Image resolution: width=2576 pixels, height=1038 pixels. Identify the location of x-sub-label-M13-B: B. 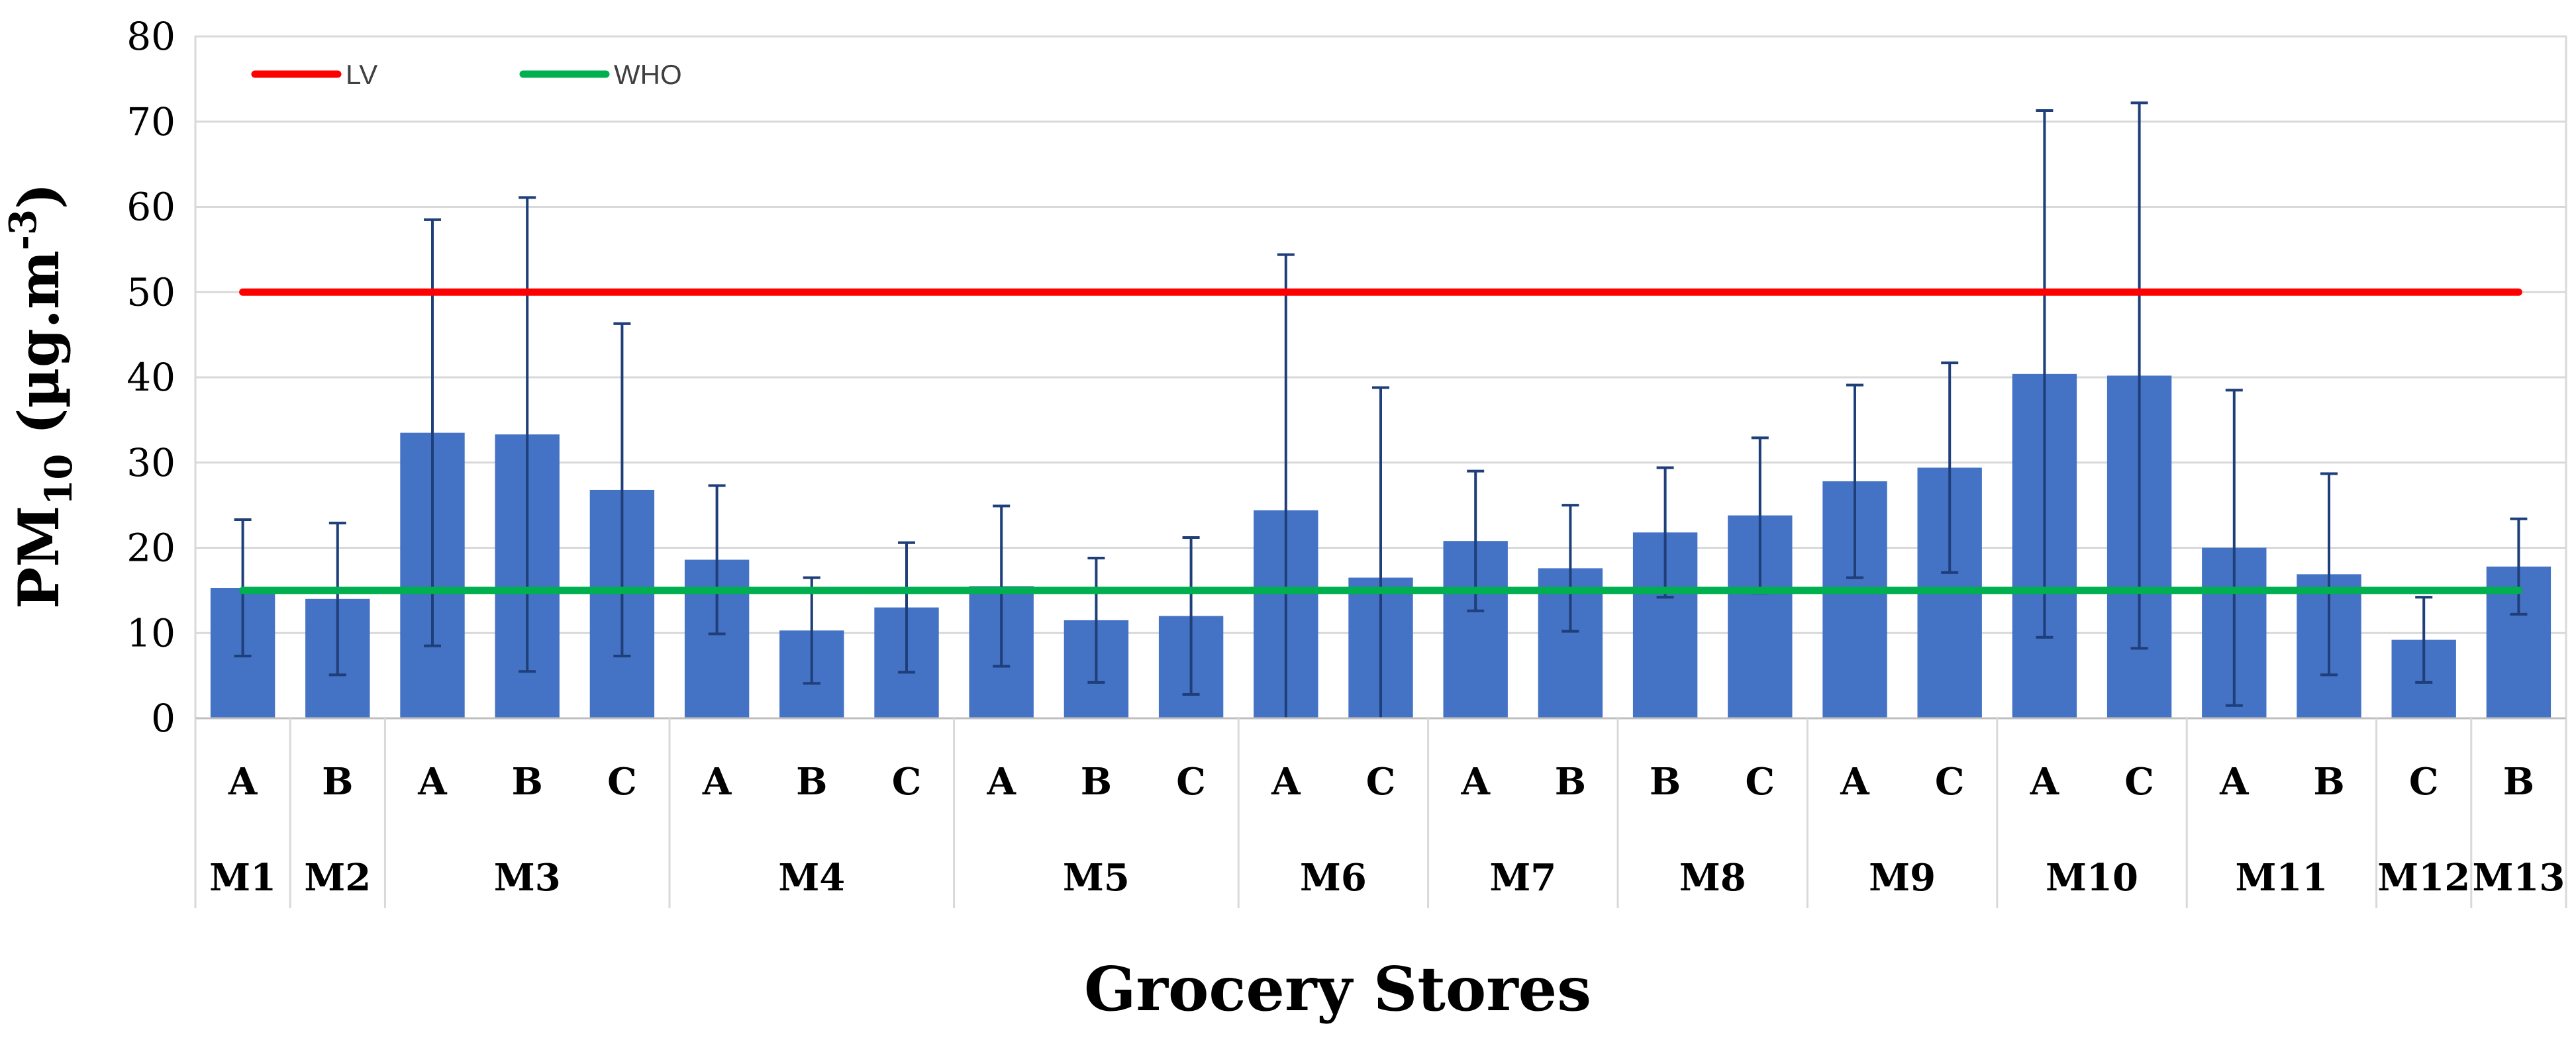
(2518, 782).